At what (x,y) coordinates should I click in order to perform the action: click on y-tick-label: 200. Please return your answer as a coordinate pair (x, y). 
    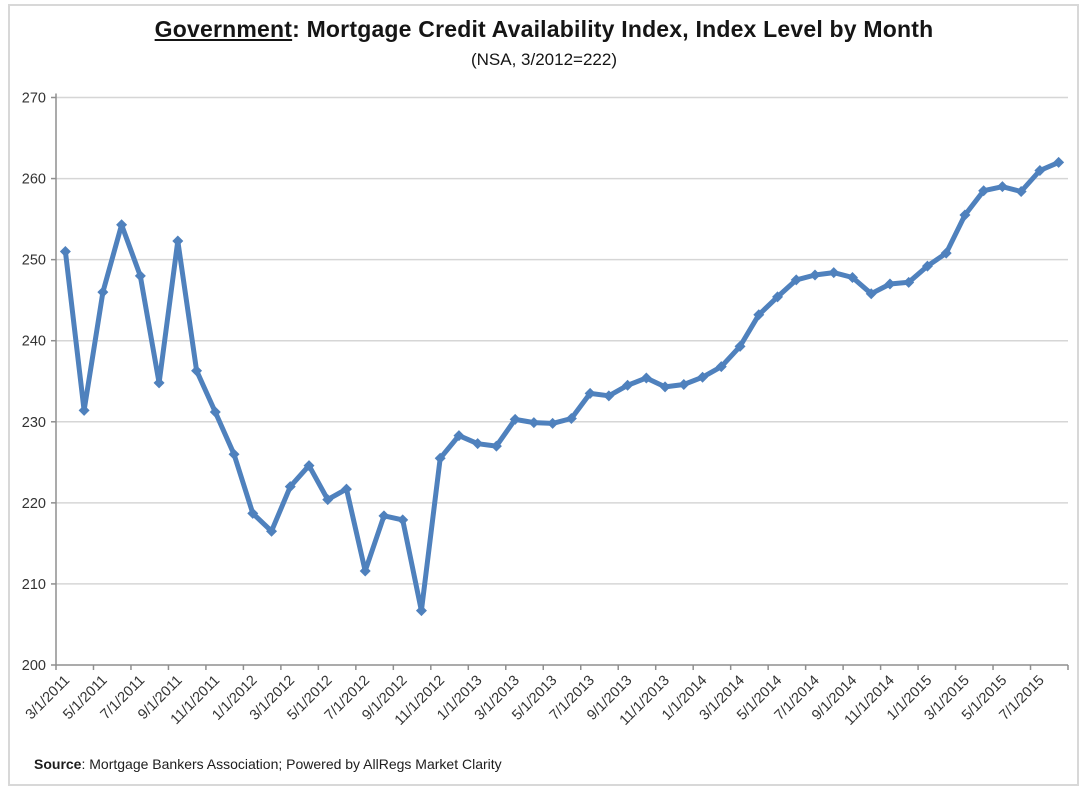
    Looking at the image, I should click on (34, 666).